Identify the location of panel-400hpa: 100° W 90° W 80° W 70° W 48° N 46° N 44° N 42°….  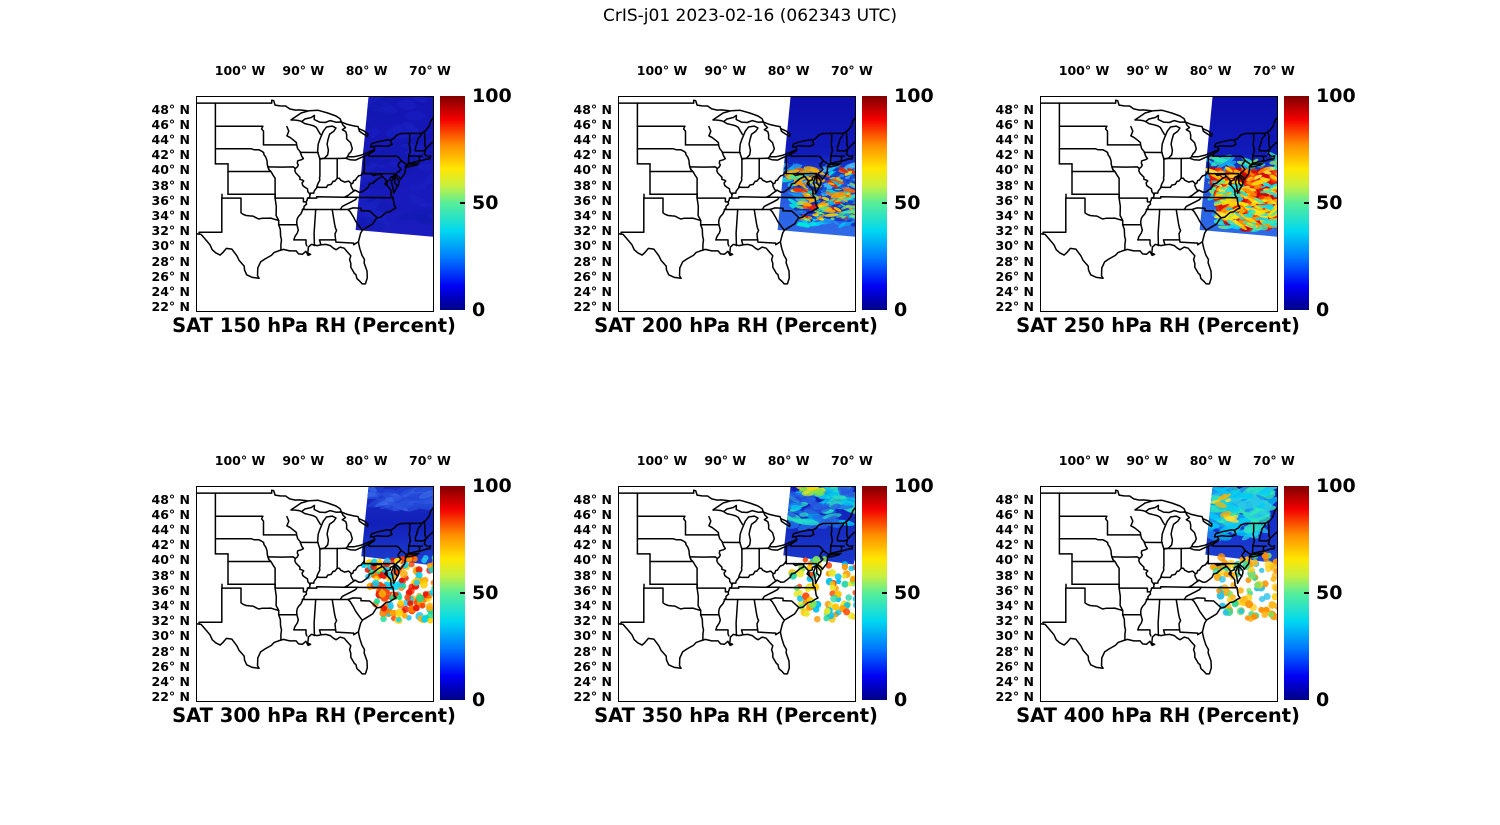
(1195, 603).